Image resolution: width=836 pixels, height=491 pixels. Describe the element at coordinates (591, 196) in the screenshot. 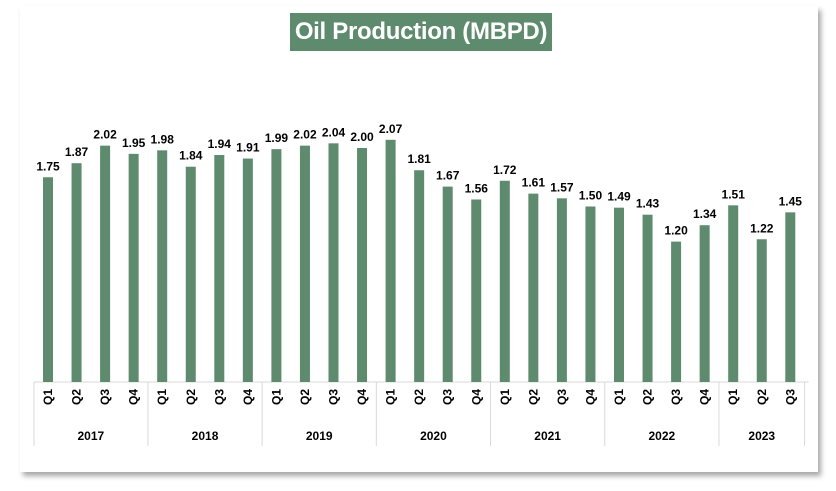

I see `data-label: 1.50` at that location.